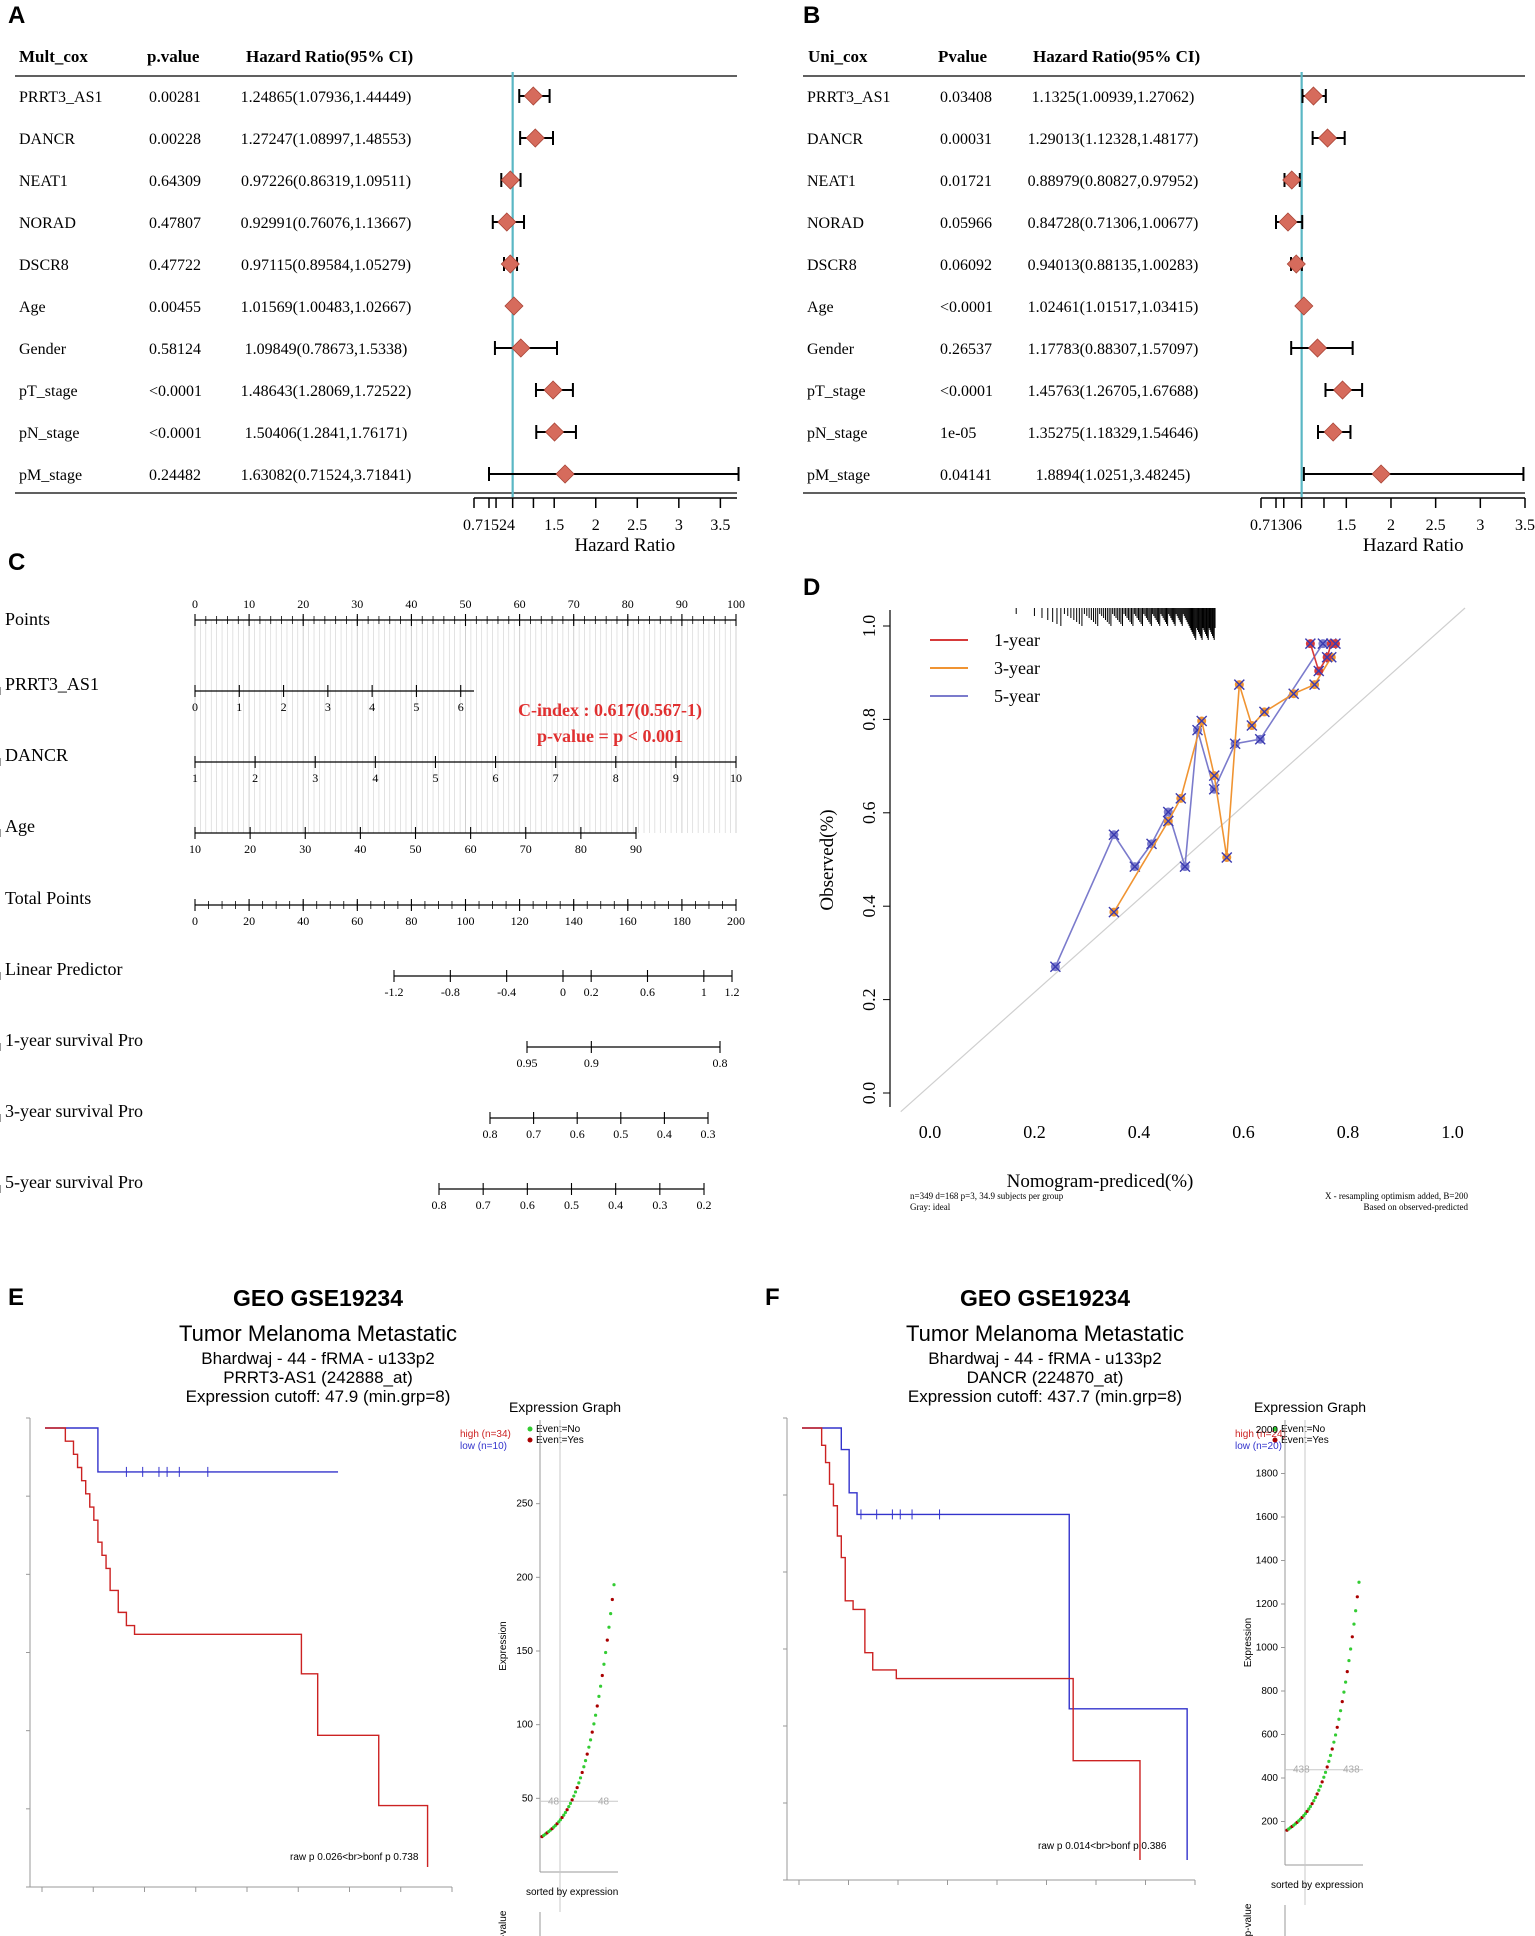 This screenshot has height=1936, width=1535. I want to click on scale-tick-label: 40, so click(303, 921).